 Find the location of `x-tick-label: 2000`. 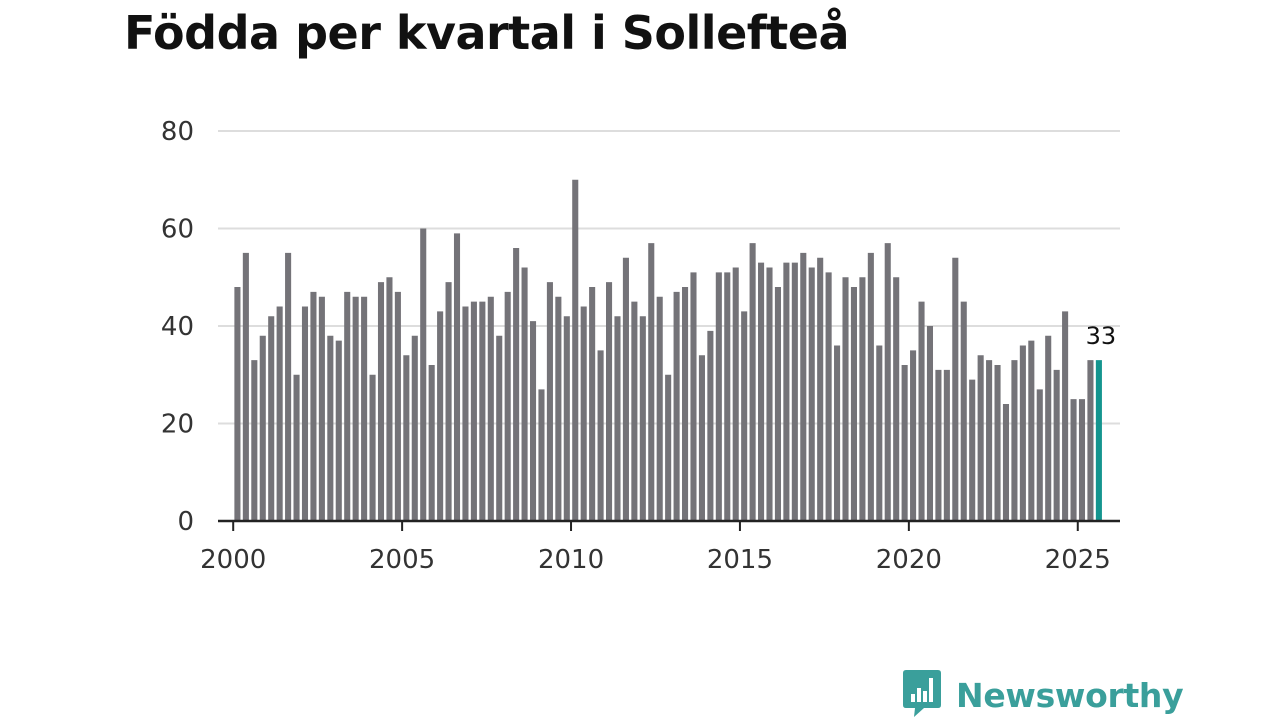

x-tick-label: 2000 is located at coordinates (233, 560).